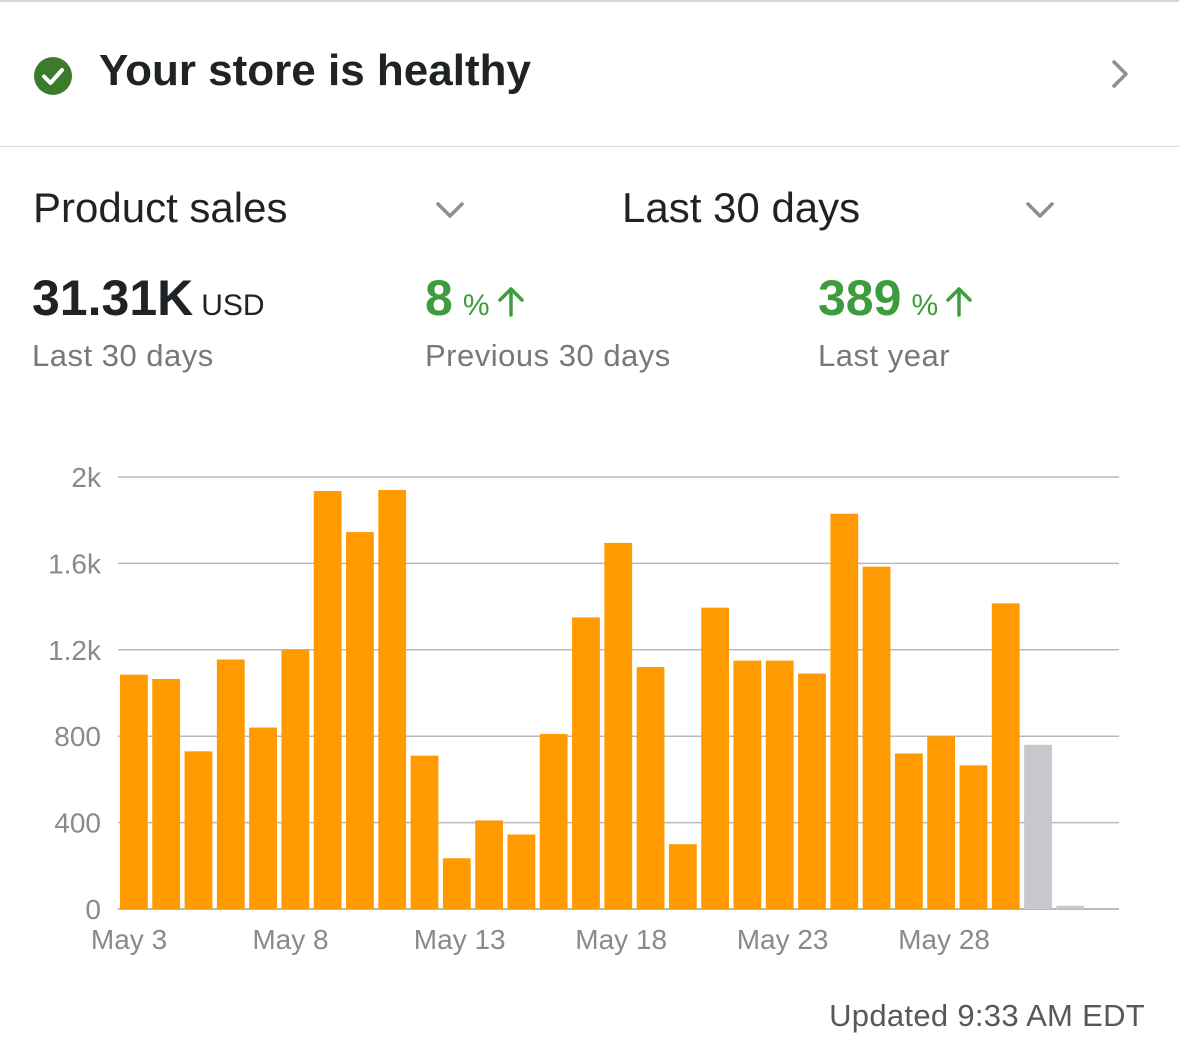  I want to click on total-sales-unit: USD, so click(233, 305).